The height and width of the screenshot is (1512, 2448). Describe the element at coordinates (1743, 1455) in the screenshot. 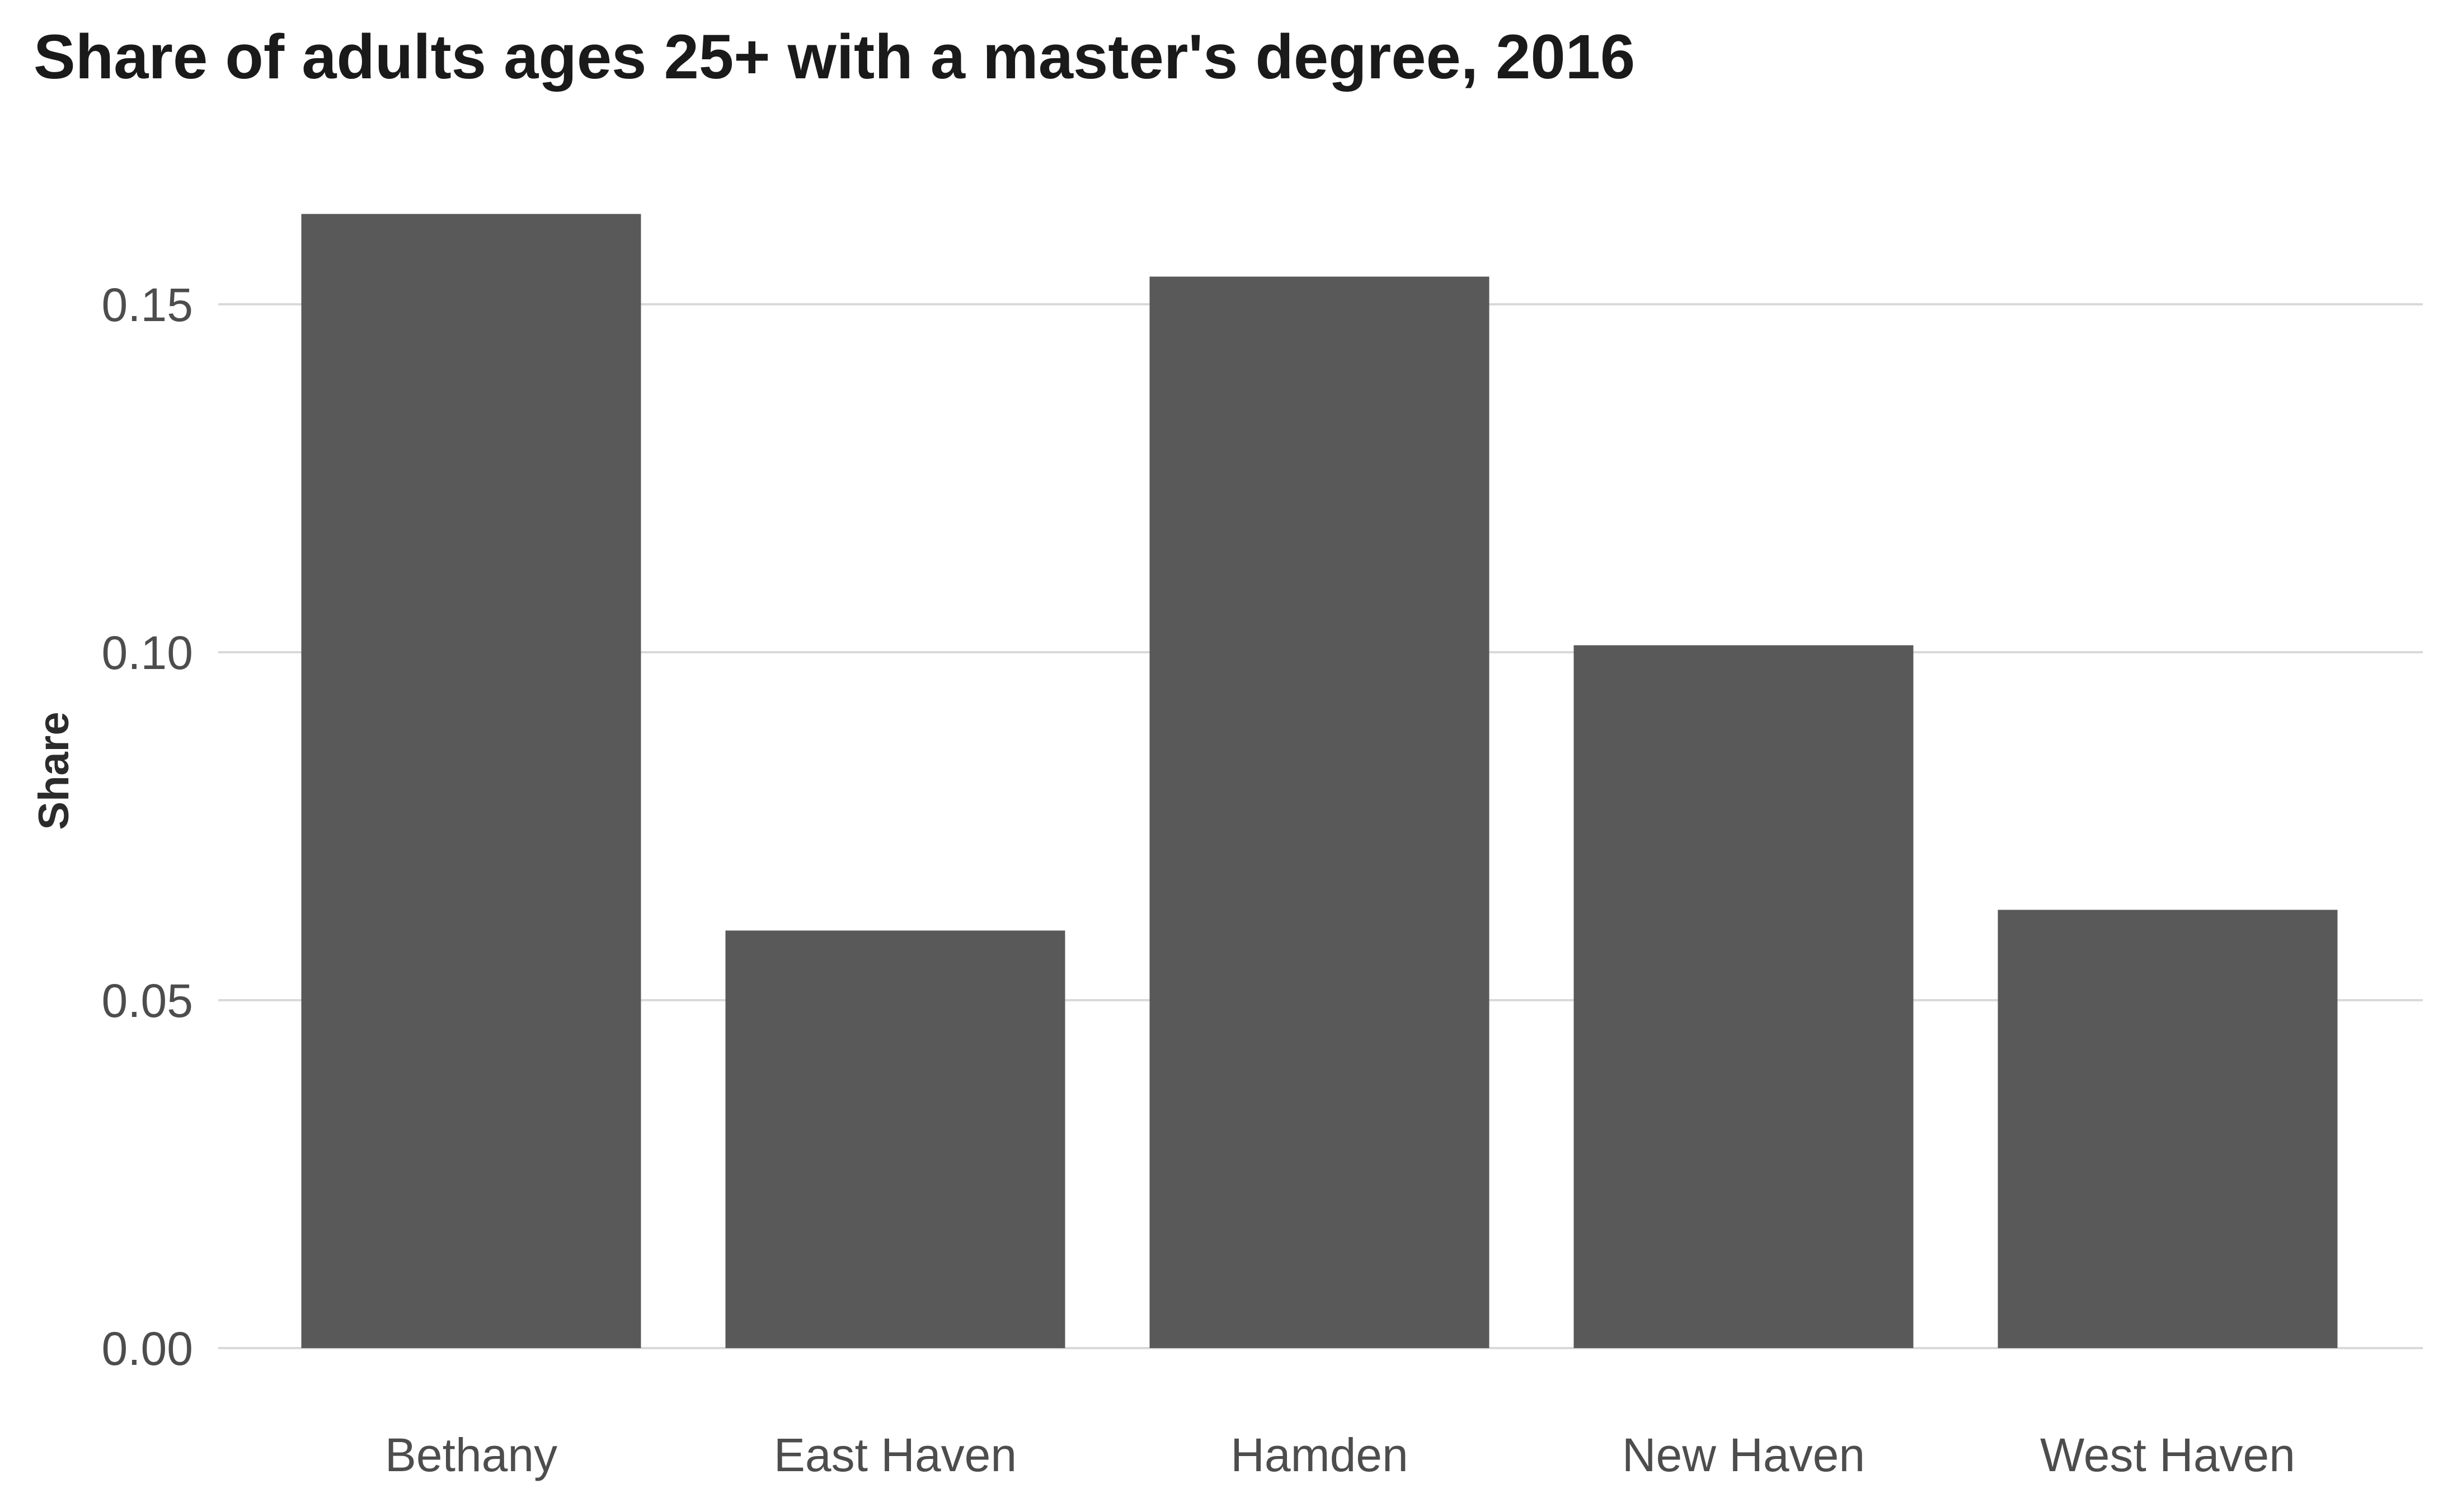

I see `x-tick-label: New Haven` at that location.